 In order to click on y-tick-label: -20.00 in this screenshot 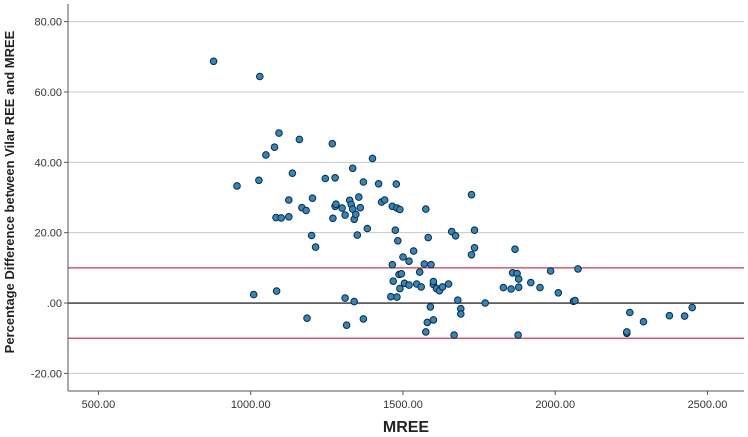, I will do `click(46, 374)`.